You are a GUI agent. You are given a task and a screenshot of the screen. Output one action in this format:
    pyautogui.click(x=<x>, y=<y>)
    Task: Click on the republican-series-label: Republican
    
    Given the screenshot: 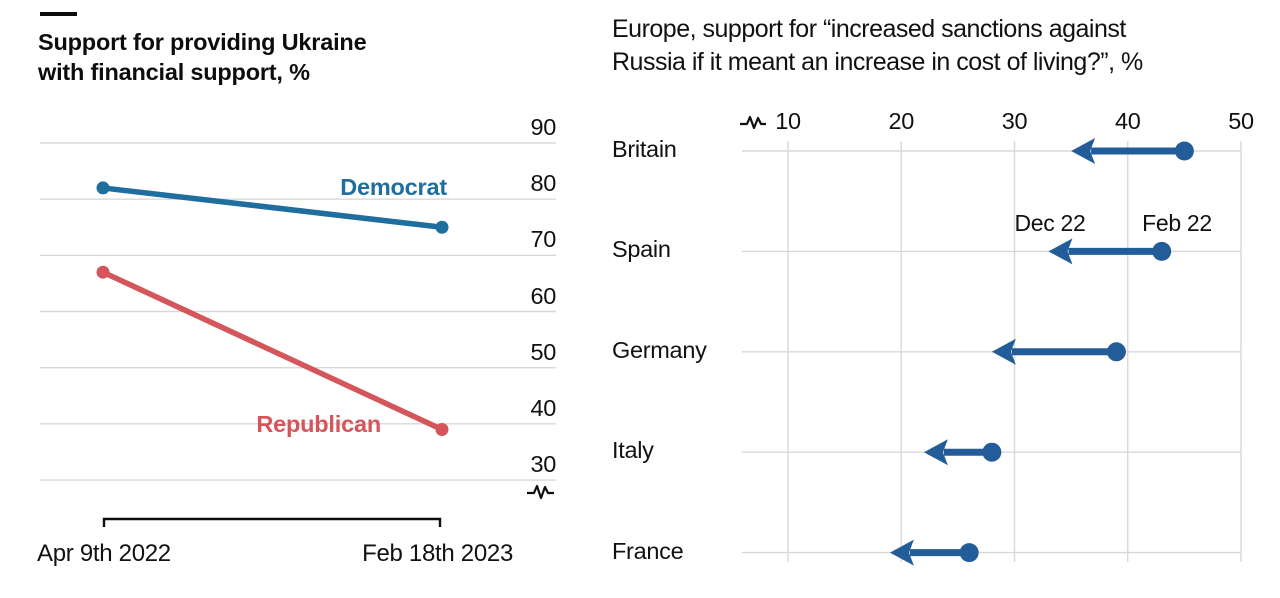 What is the action you would take?
    pyautogui.click(x=318, y=424)
    